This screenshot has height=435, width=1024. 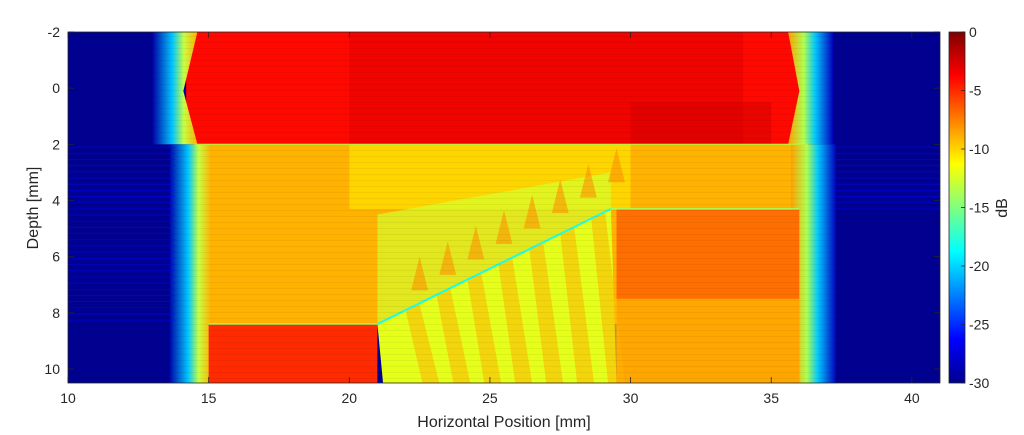 I want to click on colorbar-axis: 0 -5 -10 -15 -20 -25 -30, so click(x=975, y=207).